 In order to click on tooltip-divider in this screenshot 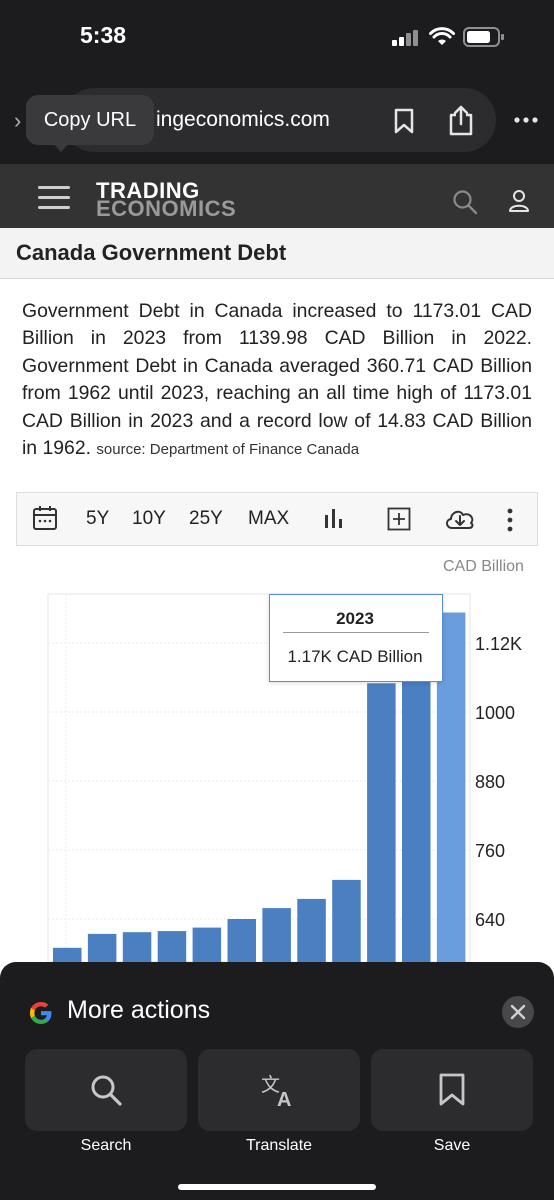, I will do `click(356, 632)`.